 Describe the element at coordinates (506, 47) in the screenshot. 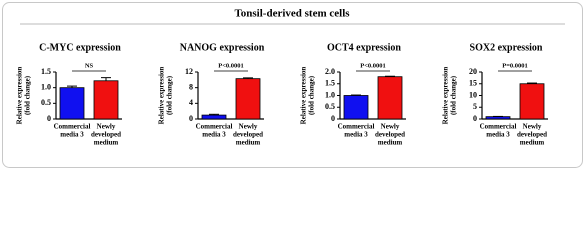

I see `panel-title: SOX2 expression` at that location.